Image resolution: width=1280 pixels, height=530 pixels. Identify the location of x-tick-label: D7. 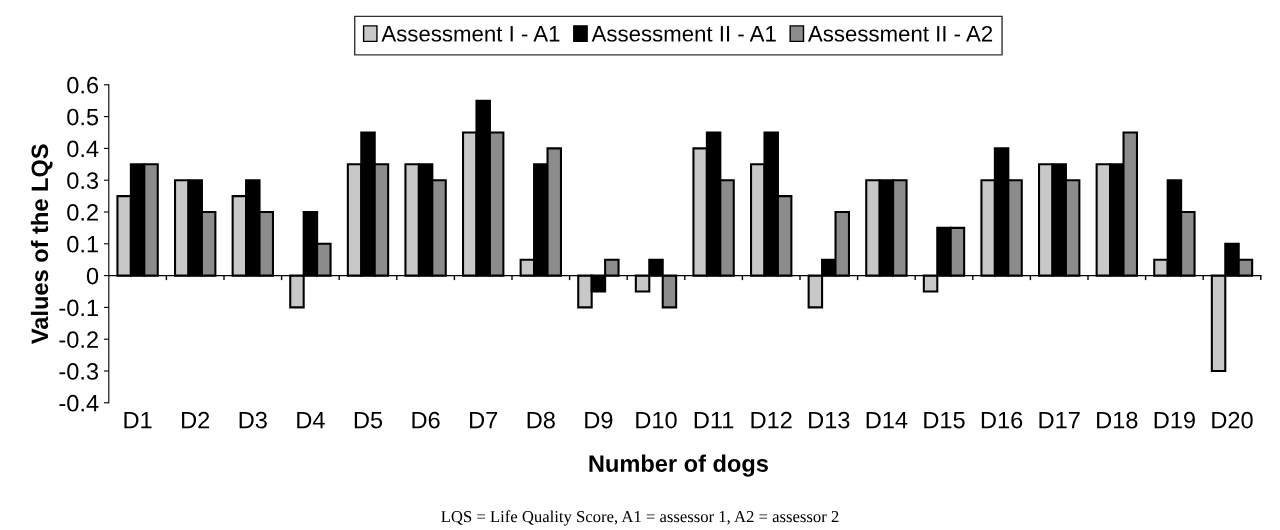
(484, 420).